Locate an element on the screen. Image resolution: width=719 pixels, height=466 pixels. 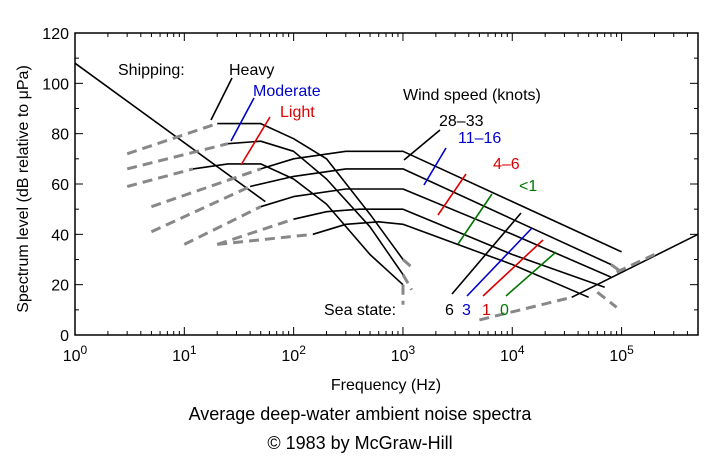
wind-lt1-pointer is located at coordinates (475, 219).